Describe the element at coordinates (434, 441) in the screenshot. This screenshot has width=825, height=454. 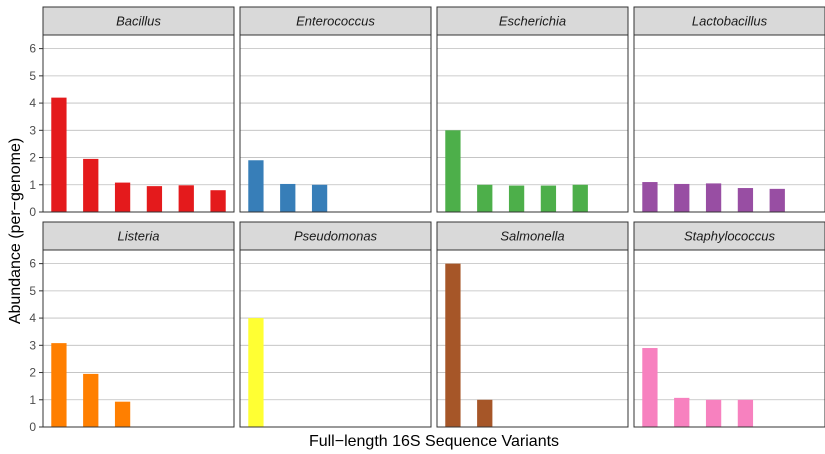
I see `x-axis-title: Full−length 16S Sequence Variants` at that location.